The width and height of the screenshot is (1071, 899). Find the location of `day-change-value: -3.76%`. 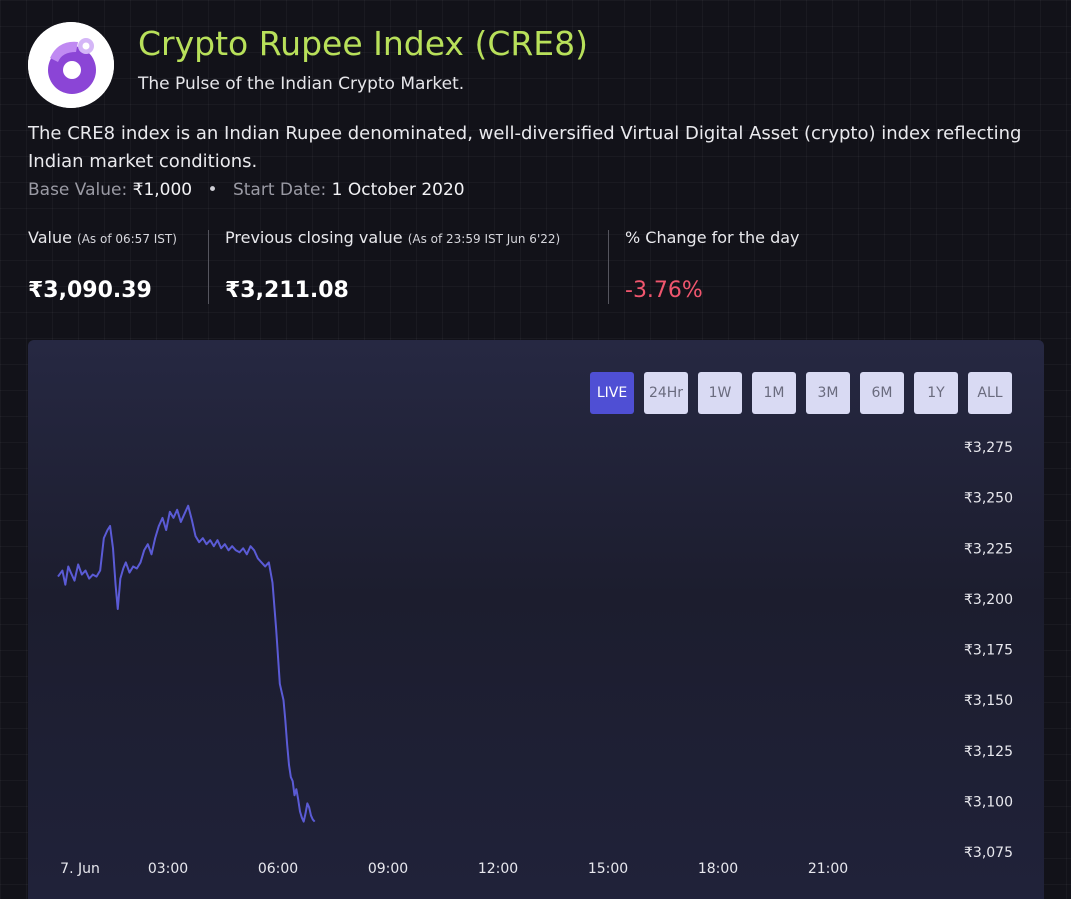

day-change-value: -3.76% is located at coordinates (664, 290).